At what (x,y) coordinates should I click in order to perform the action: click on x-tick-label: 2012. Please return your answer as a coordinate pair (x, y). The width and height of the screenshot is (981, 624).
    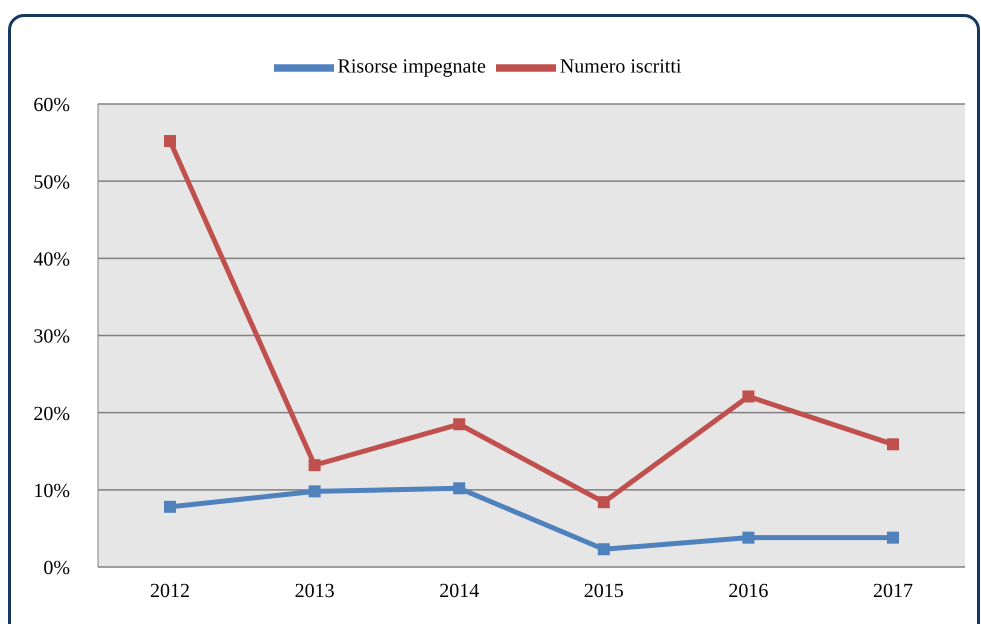
    Looking at the image, I should click on (170, 591).